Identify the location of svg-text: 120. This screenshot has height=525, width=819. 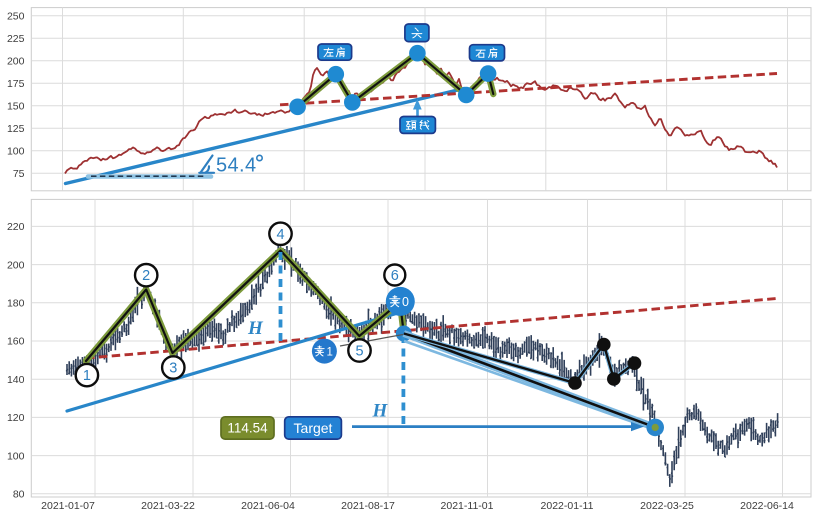
(16, 418).